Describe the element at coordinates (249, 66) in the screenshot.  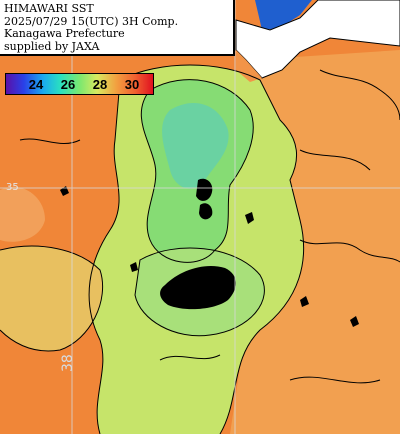
I see `coastal-warm-strip` at that location.